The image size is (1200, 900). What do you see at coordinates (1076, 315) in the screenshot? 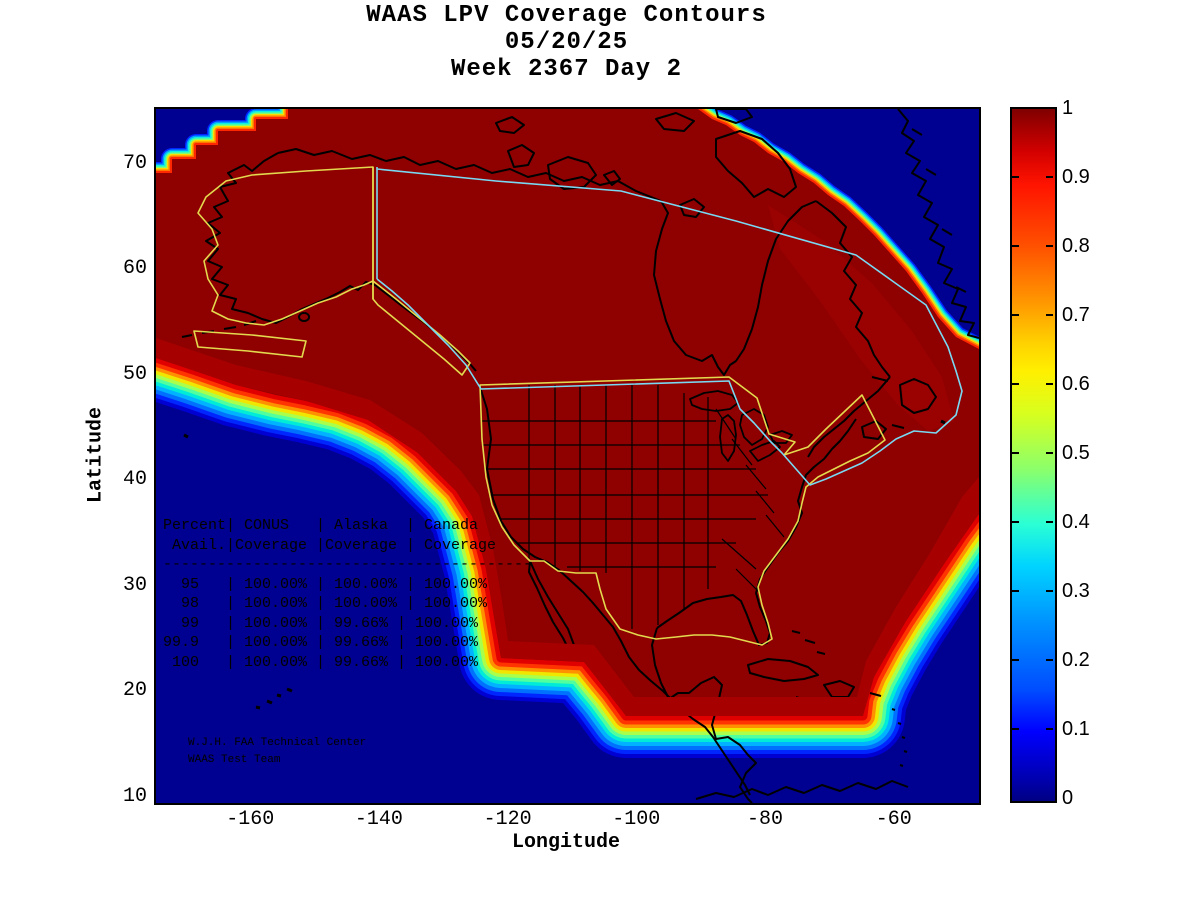
I see `colorbar-tick-label: 0.7` at bounding box center [1076, 315].